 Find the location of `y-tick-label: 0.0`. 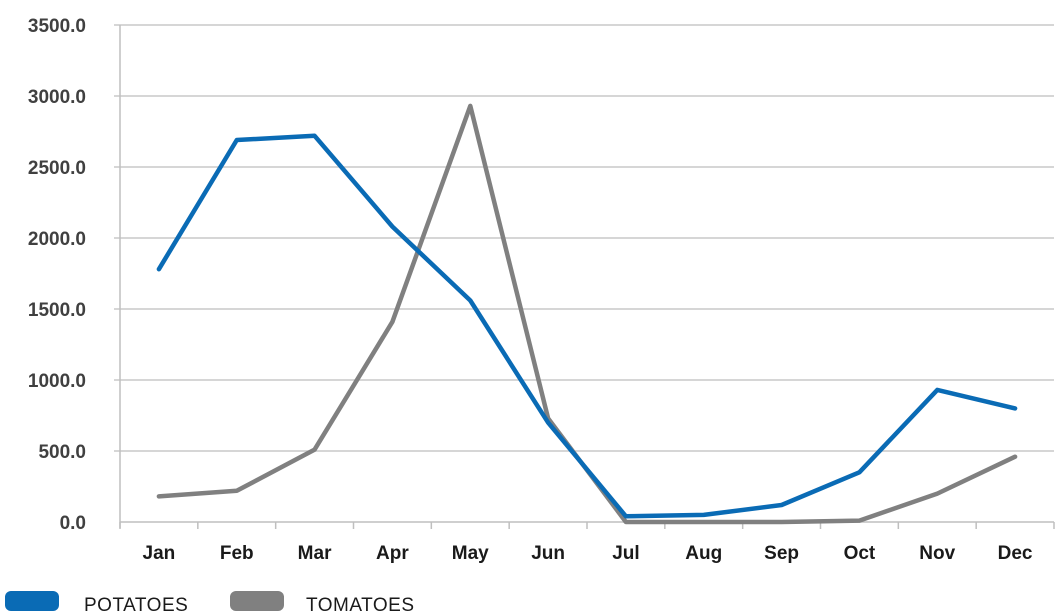

y-tick-label: 0.0 is located at coordinates (73, 523).